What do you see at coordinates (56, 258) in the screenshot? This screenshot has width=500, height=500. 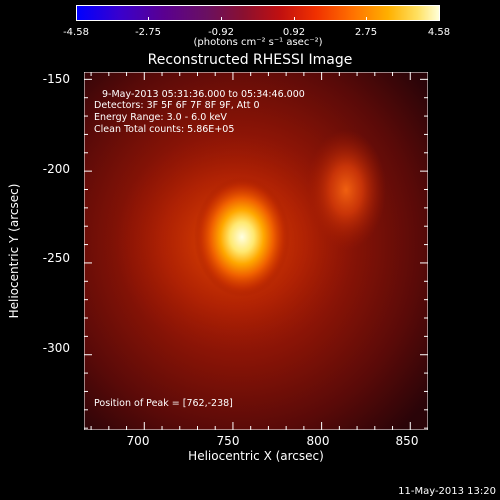 I see `y-tick-label: -250` at bounding box center [56, 258].